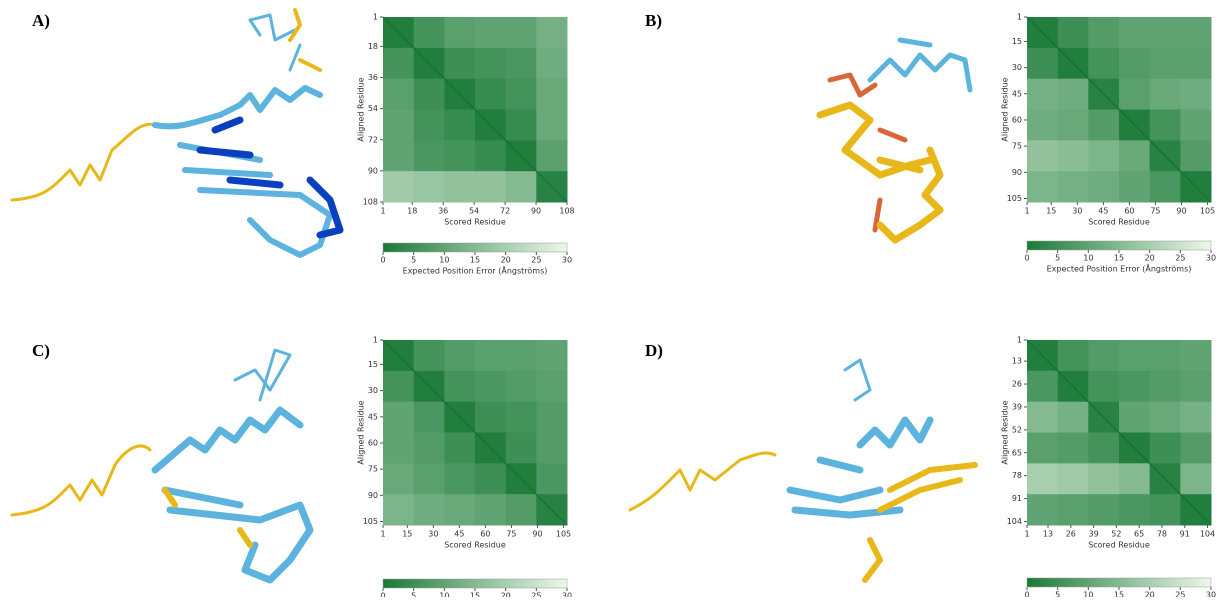 This screenshot has height=601, width=1219. I want to click on x-tick-label: 30, so click(1077, 211).